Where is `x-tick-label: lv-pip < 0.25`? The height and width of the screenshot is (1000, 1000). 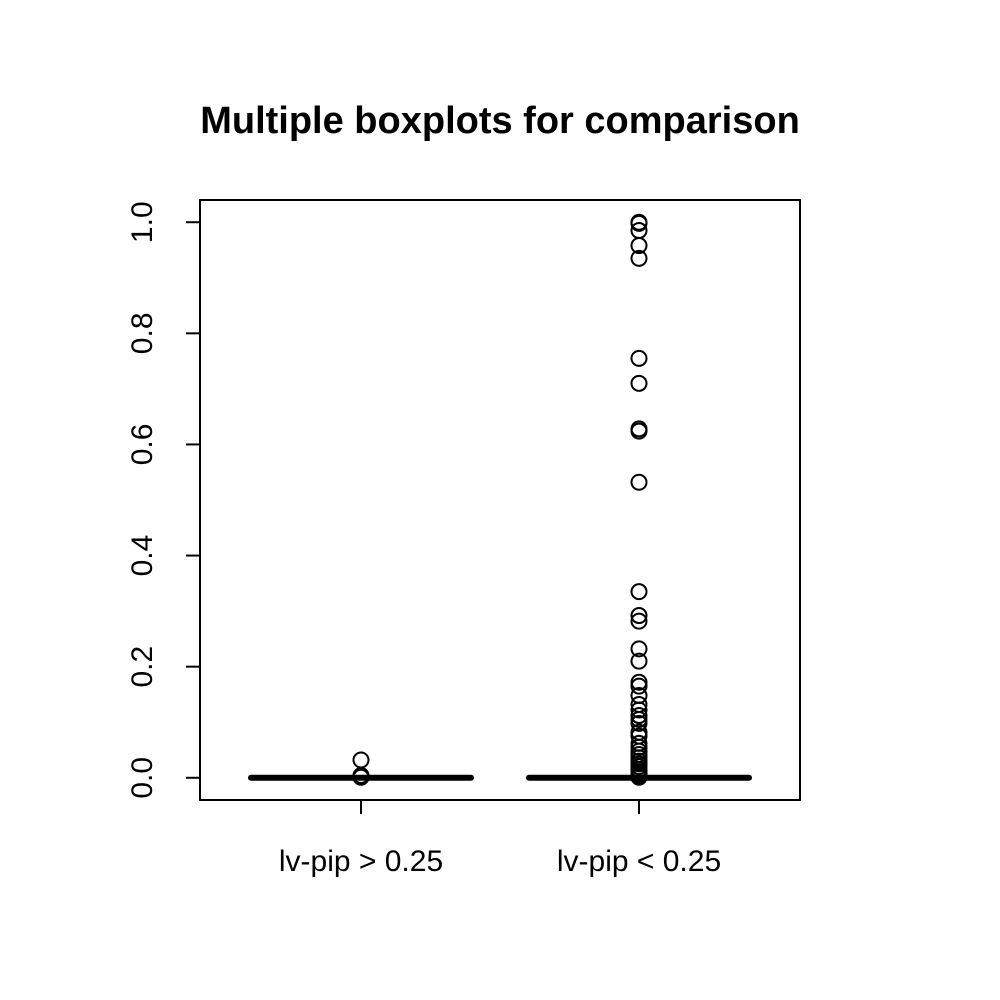
x-tick-label: lv-pip < 0.25 is located at coordinates (639, 861).